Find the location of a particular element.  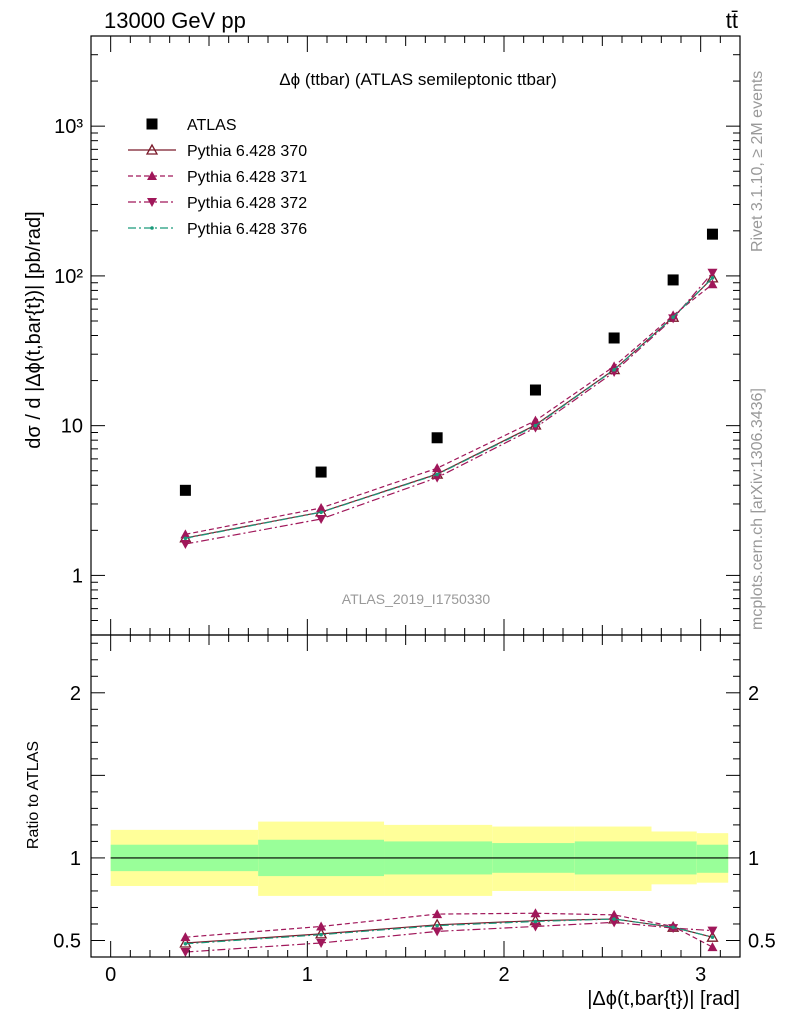

uncertainty-band-inner is located at coordinates (712, 858).